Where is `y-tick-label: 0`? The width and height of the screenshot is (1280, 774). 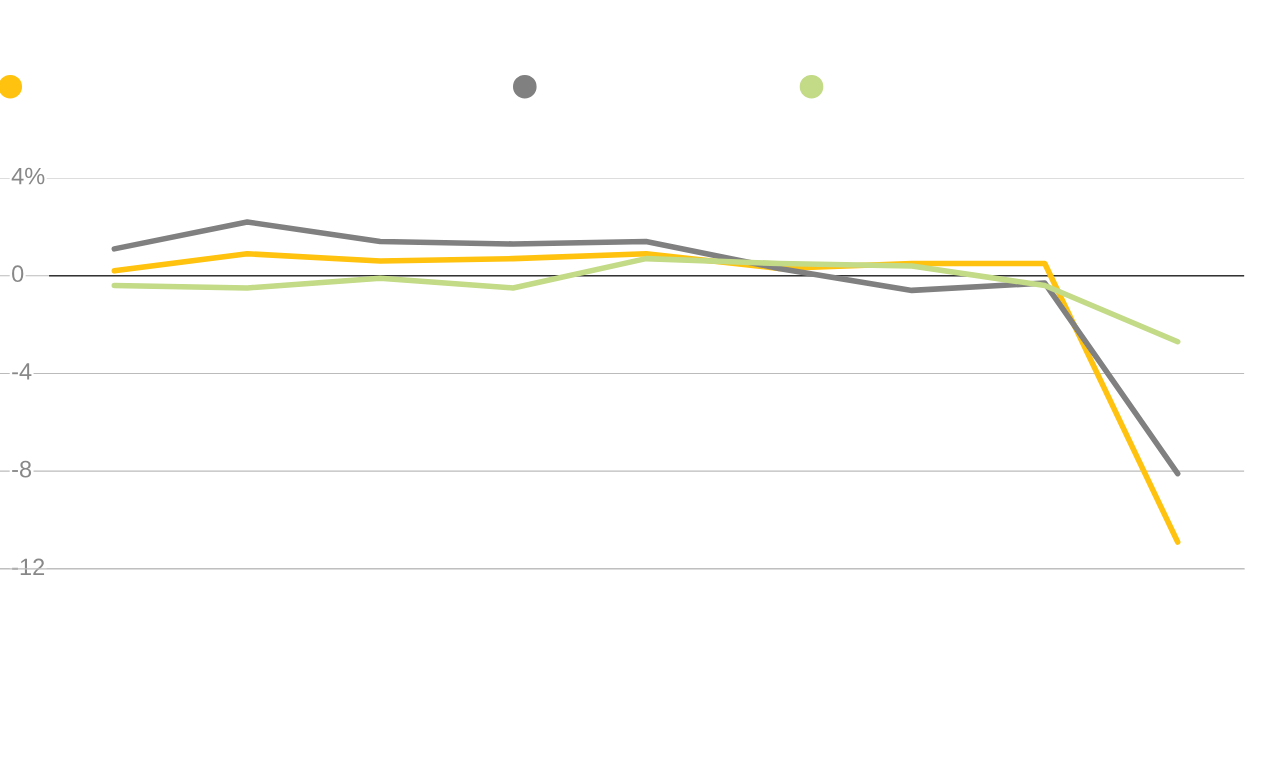 y-tick-label: 0 is located at coordinates (18, 274).